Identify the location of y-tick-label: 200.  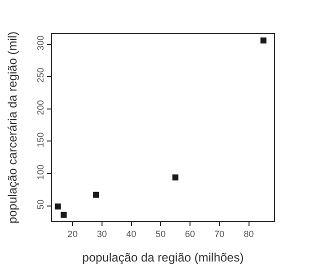
(40, 108).